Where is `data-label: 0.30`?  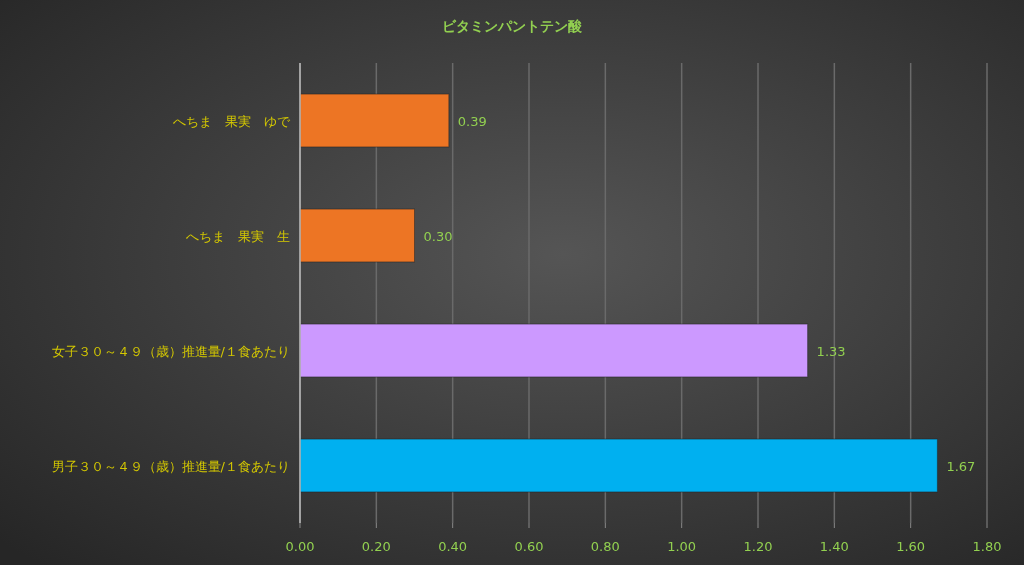
data-label: 0.30 is located at coordinates (438, 236).